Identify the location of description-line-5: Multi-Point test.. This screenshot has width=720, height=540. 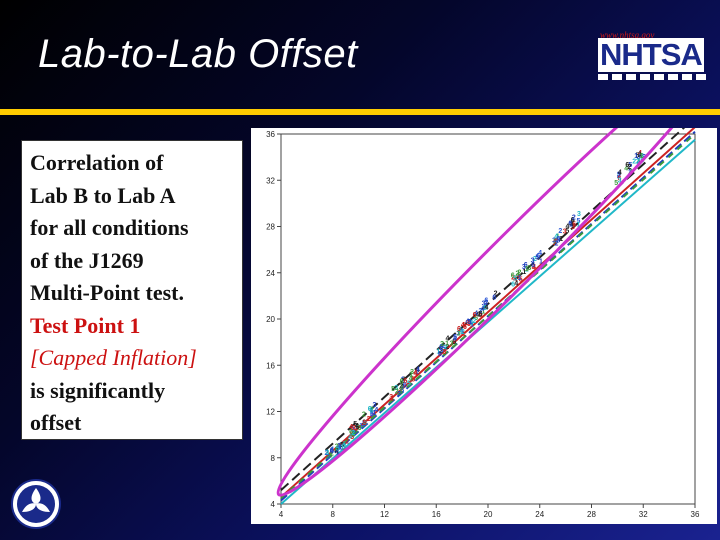
(107, 292).